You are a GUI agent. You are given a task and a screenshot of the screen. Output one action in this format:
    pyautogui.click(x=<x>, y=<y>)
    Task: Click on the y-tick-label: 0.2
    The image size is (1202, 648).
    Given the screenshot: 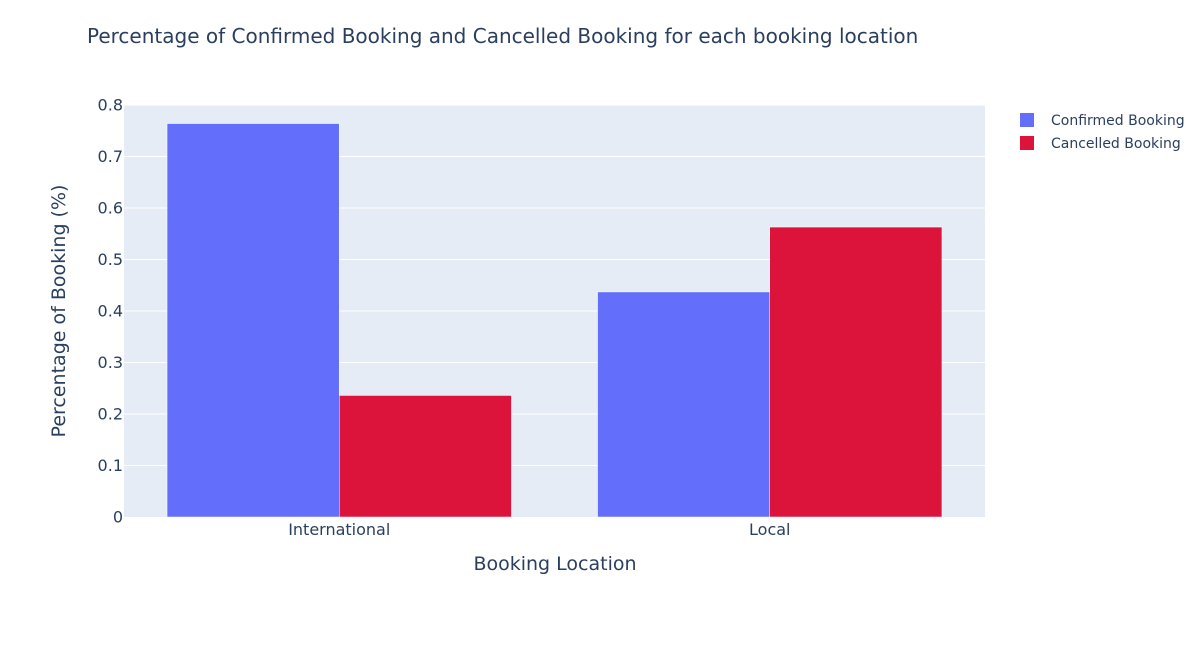 What is the action you would take?
    pyautogui.click(x=110, y=414)
    